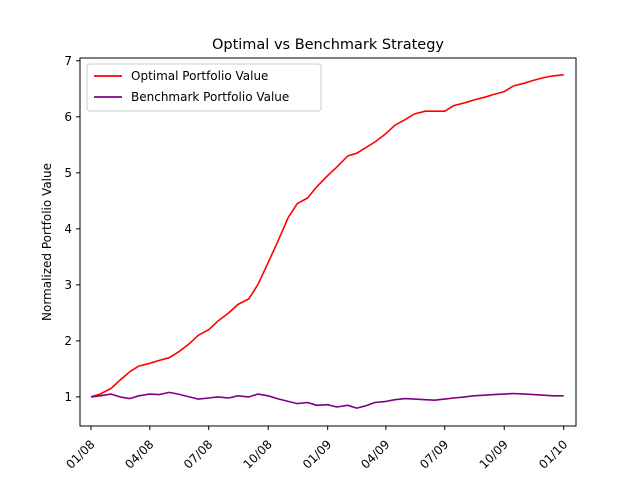 The height and width of the screenshot is (484, 640). Describe the element at coordinates (434, 454) in the screenshot. I see `x-tick-label: 07/09` at that location.